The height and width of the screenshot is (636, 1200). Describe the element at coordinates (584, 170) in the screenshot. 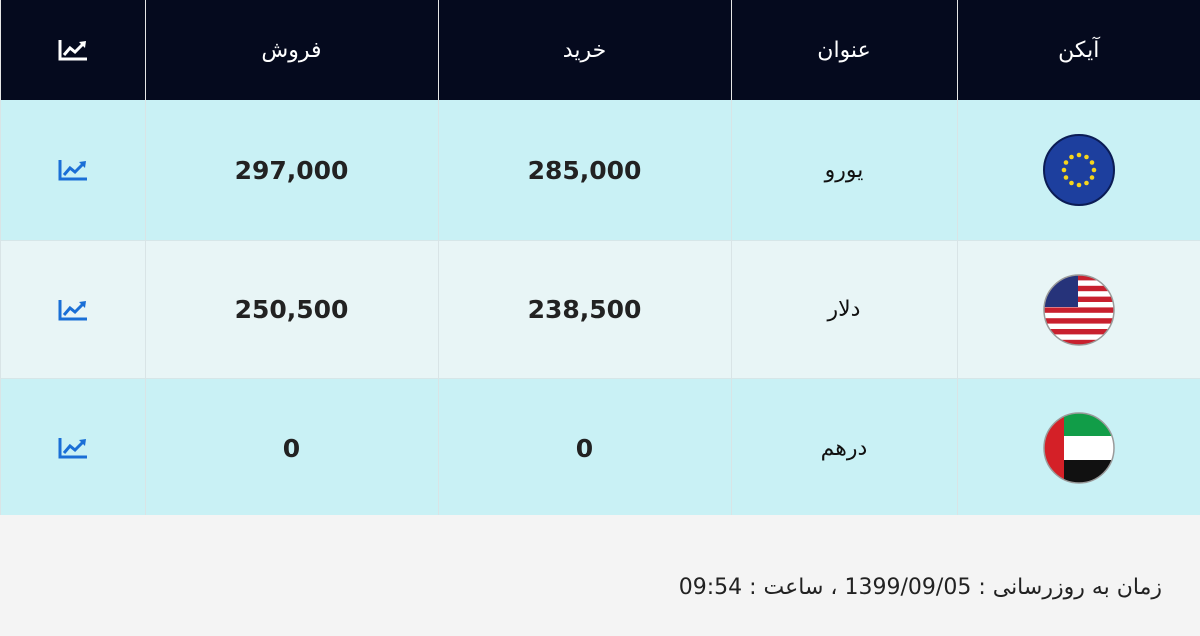

I see `buy-cell: 285,000` at that location.